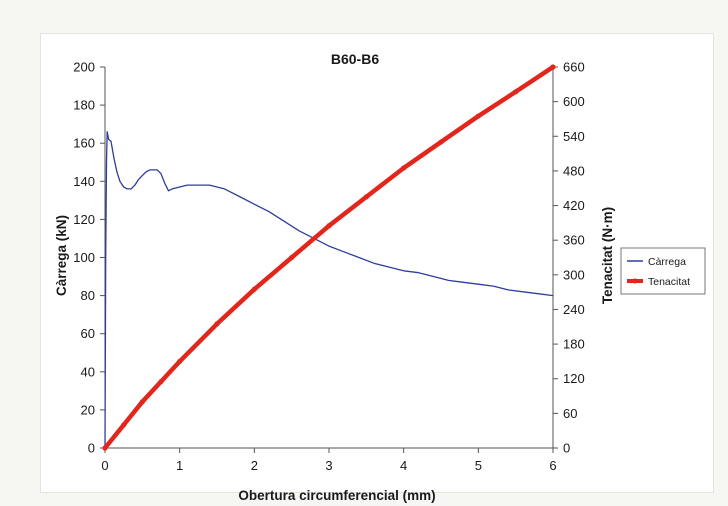 The height and width of the screenshot is (506, 728). Describe the element at coordinates (669, 282) in the screenshot. I see `legend-label-tenacitat: Tenacitat` at that location.